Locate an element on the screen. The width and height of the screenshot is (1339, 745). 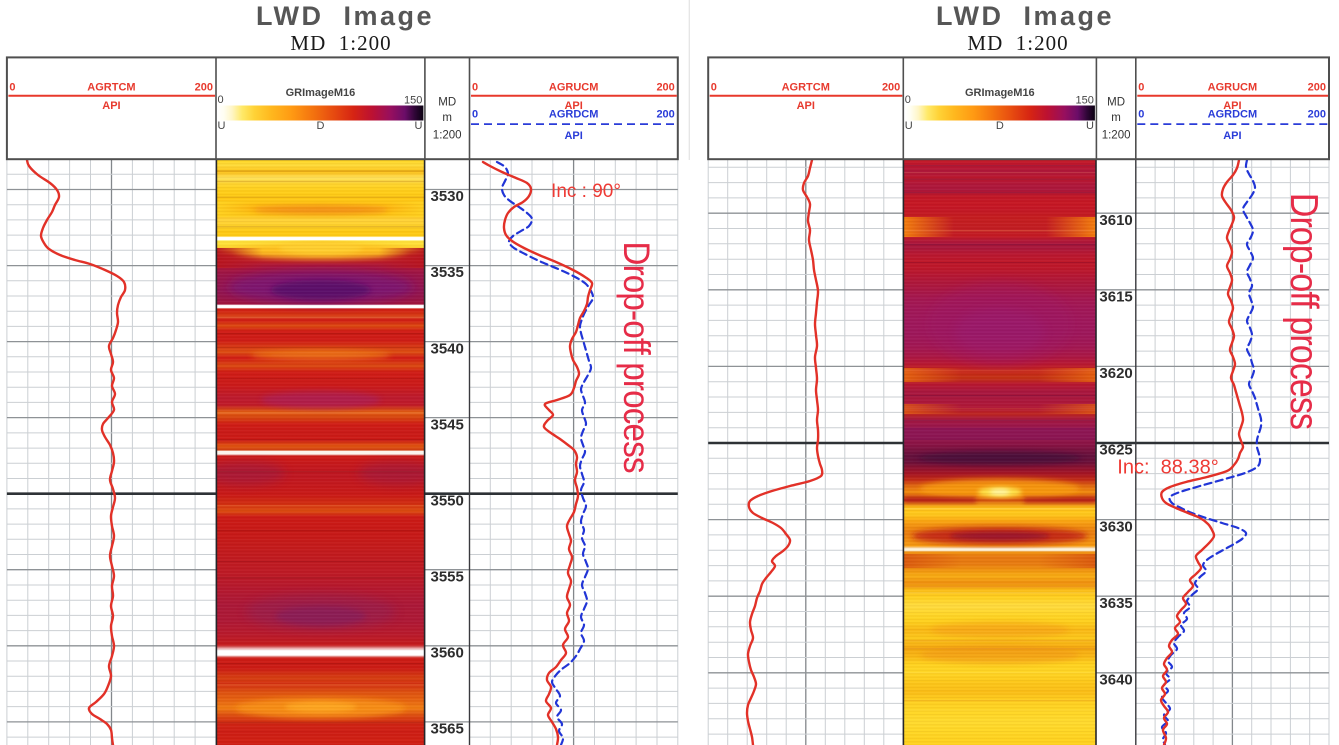
svg-text: 3610 is located at coordinates (1115, 220).